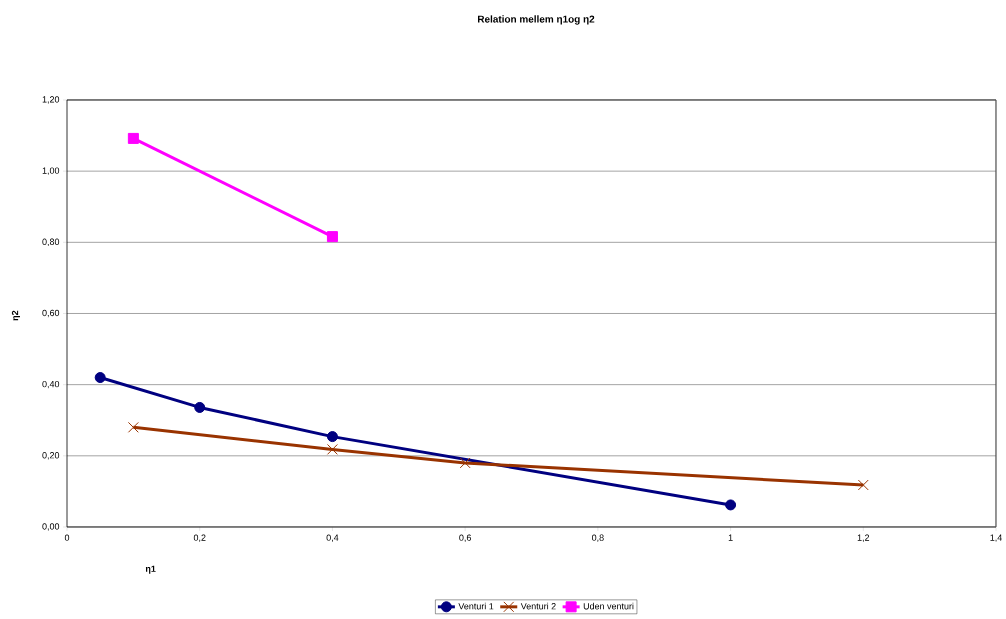 This screenshot has width=1006, height=619. What do you see at coordinates (150, 569) in the screenshot?
I see `x-axis-title: η1` at bounding box center [150, 569].